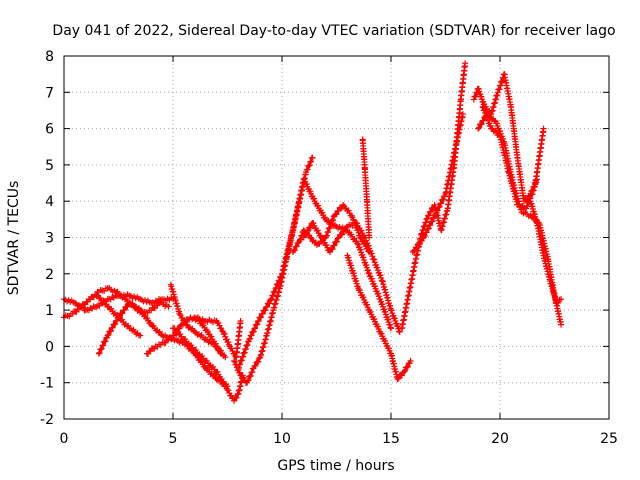 This screenshot has width=640, height=480. I want to click on y-tick-label-7: 5, so click(49, 166).